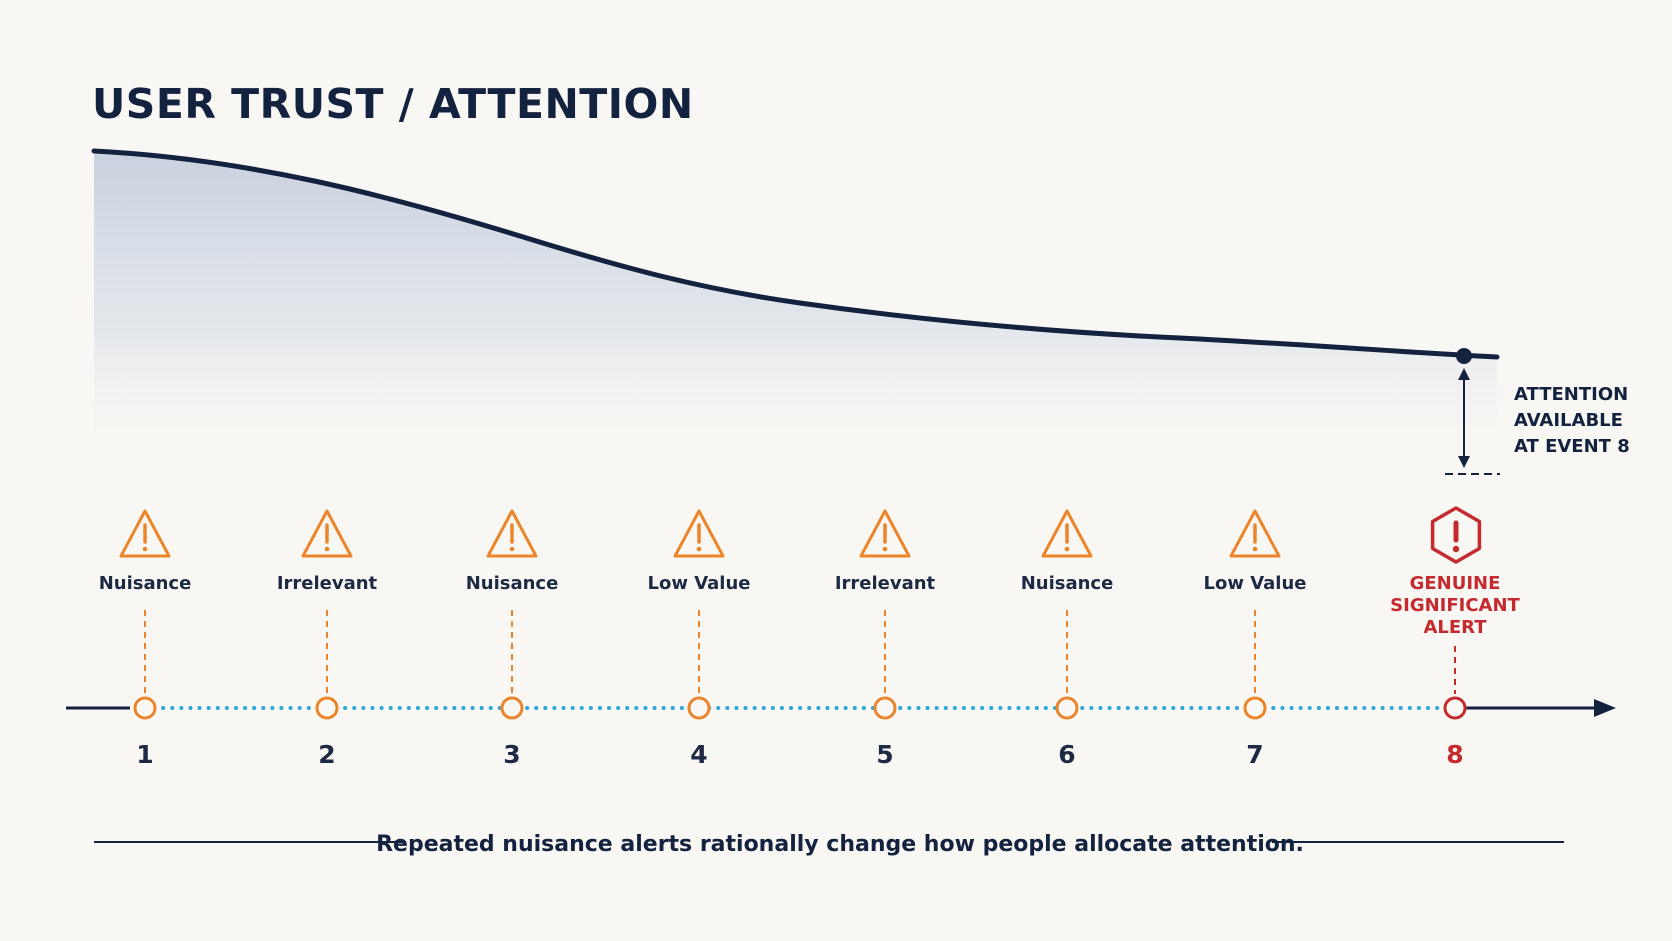 The height and width of the screenshot is (941, 1672). What do you see at coordinates (885, 583) in the screenshot?
I see `event-5-label: Irrelevant` at bounding box center [885, 583].